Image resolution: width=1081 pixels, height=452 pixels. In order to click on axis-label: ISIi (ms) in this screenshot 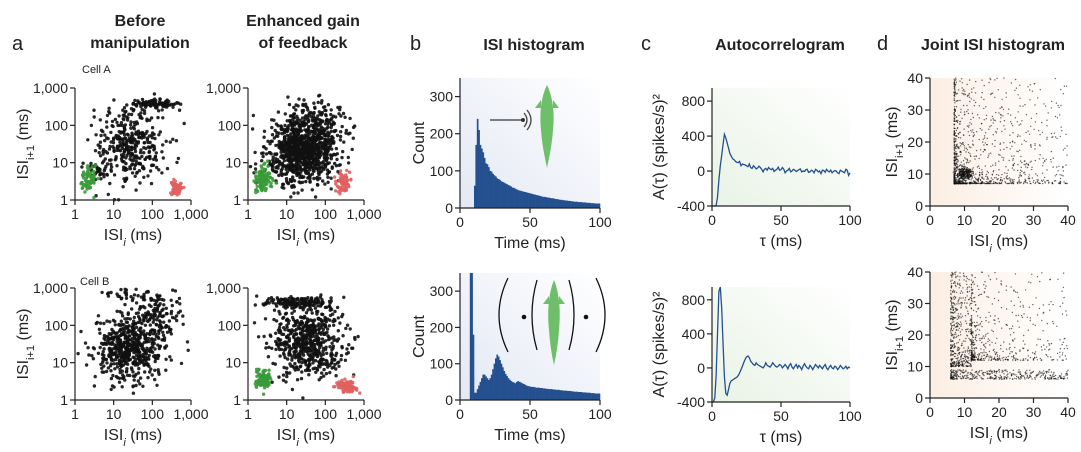, I will do `click(133, 438)`.